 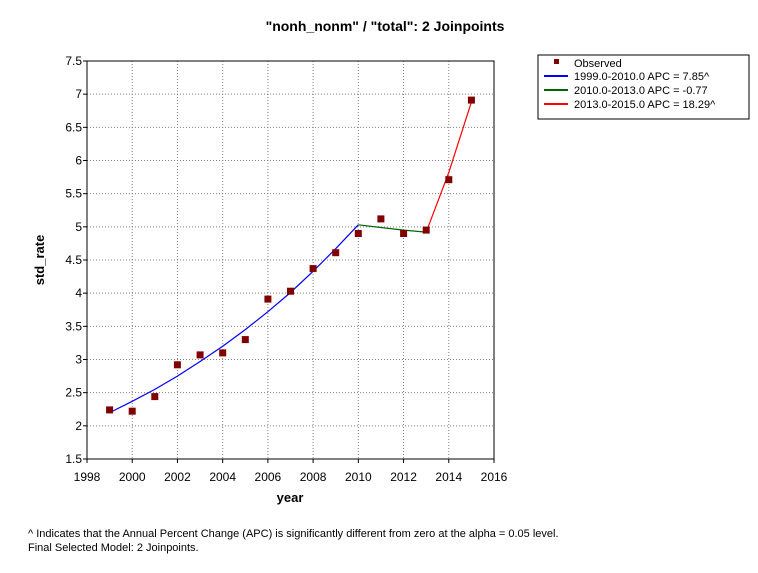 What do you see at coordinates (113, 548) in the screenshot?
I see `footnote-final-model: Final Selected Model: 2 Joinpoints.` at bounding box center [113, 548].